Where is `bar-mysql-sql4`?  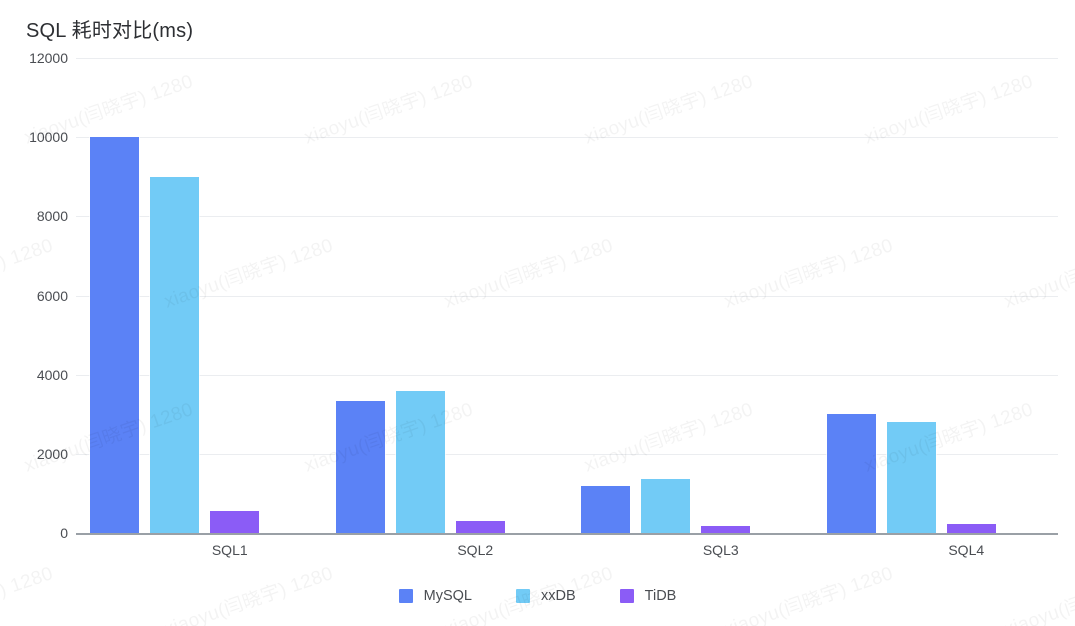
bar-mysql-sql4 is located at coordinates (851, 473).